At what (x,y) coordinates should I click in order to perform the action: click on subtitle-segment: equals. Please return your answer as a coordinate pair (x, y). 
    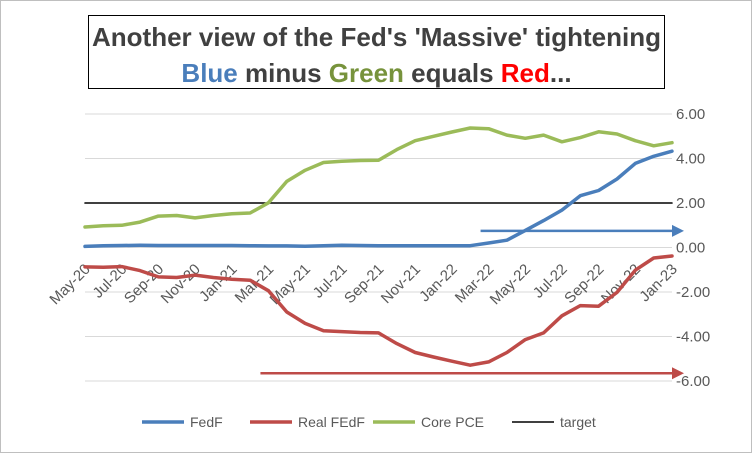
    Looking at the image, I should click on (452, 73).